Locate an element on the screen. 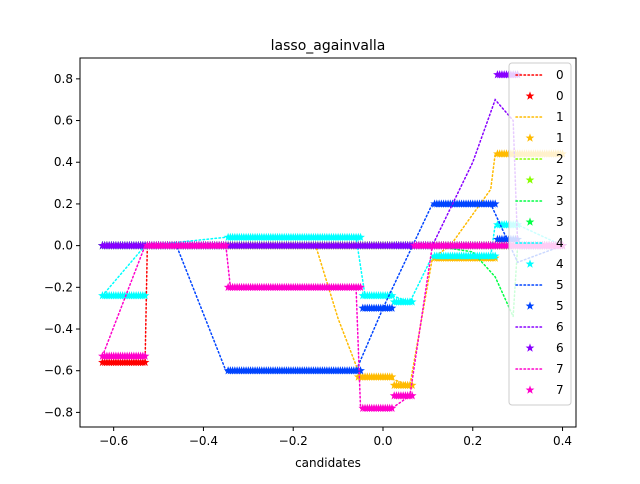 The image size is (640, 484). y-tick-label: 0.8 is located at coordinates (63, 79).